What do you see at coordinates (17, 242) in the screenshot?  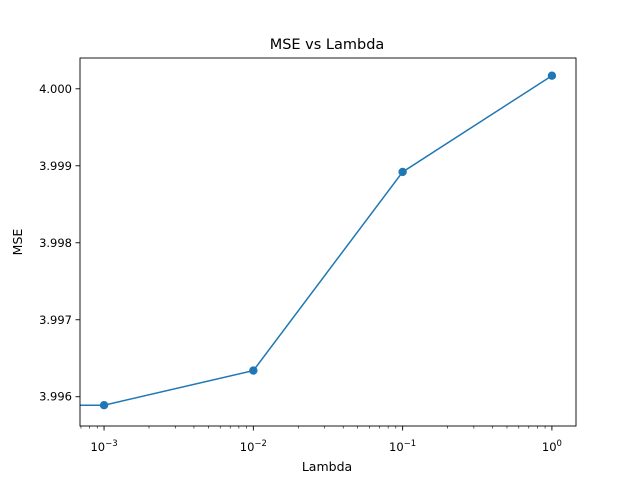 I see `y-axis-label: MSE` at bounding box center [17, 242].